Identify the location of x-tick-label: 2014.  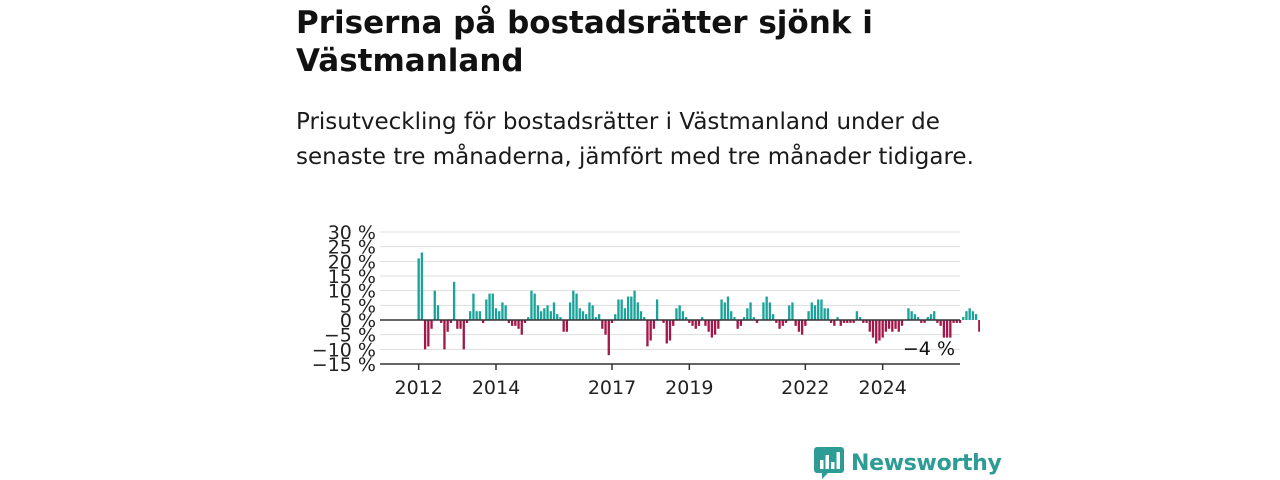
(496, 388).